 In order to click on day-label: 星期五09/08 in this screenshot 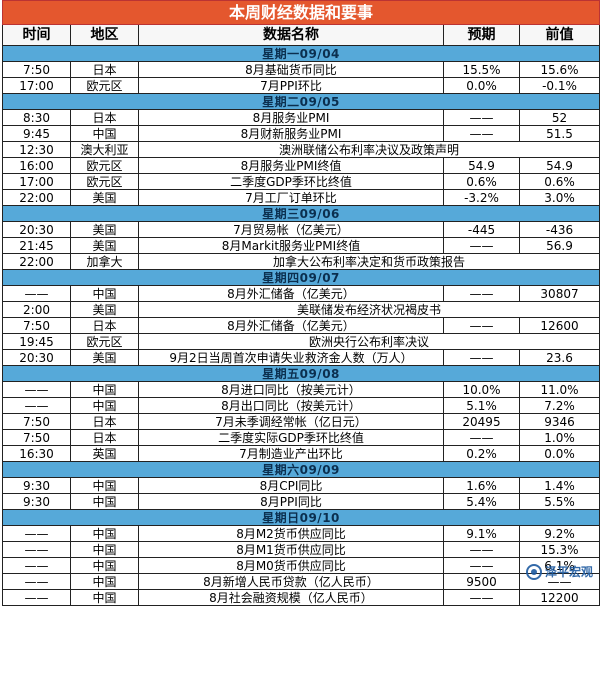, I will do `click(301, 373)`.